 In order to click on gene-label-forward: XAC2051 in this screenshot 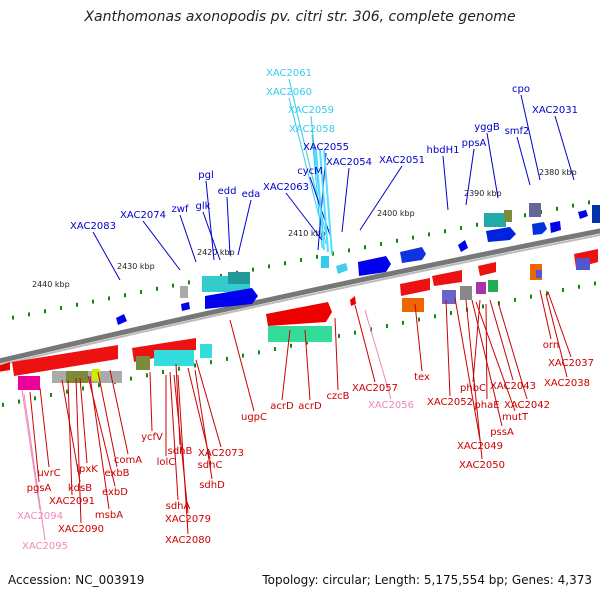, I will do `click(402, 160)`.